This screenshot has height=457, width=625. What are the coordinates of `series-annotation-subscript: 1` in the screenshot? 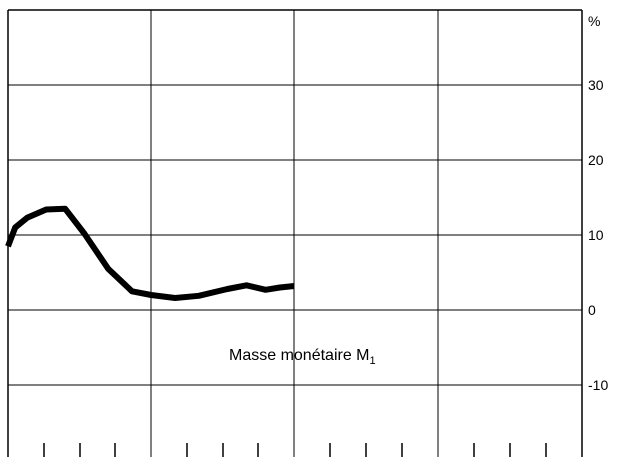 It's located at (373, 361).